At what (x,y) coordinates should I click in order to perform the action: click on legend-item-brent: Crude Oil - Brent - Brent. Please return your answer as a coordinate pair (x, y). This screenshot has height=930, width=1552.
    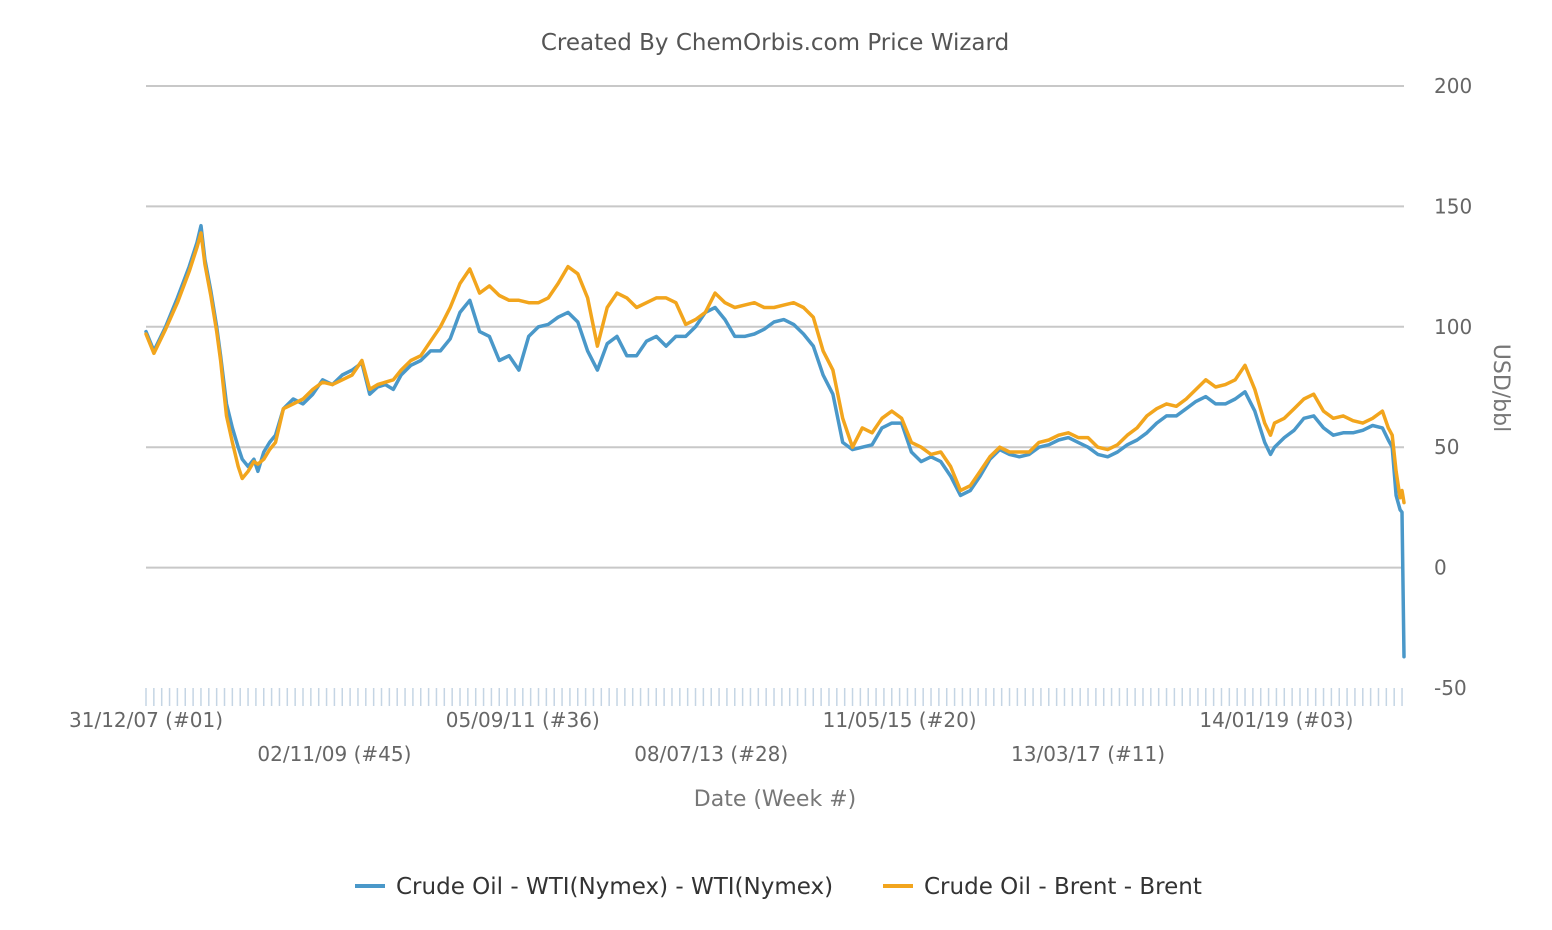
    Looking at the image, I should click on (1042, 887).